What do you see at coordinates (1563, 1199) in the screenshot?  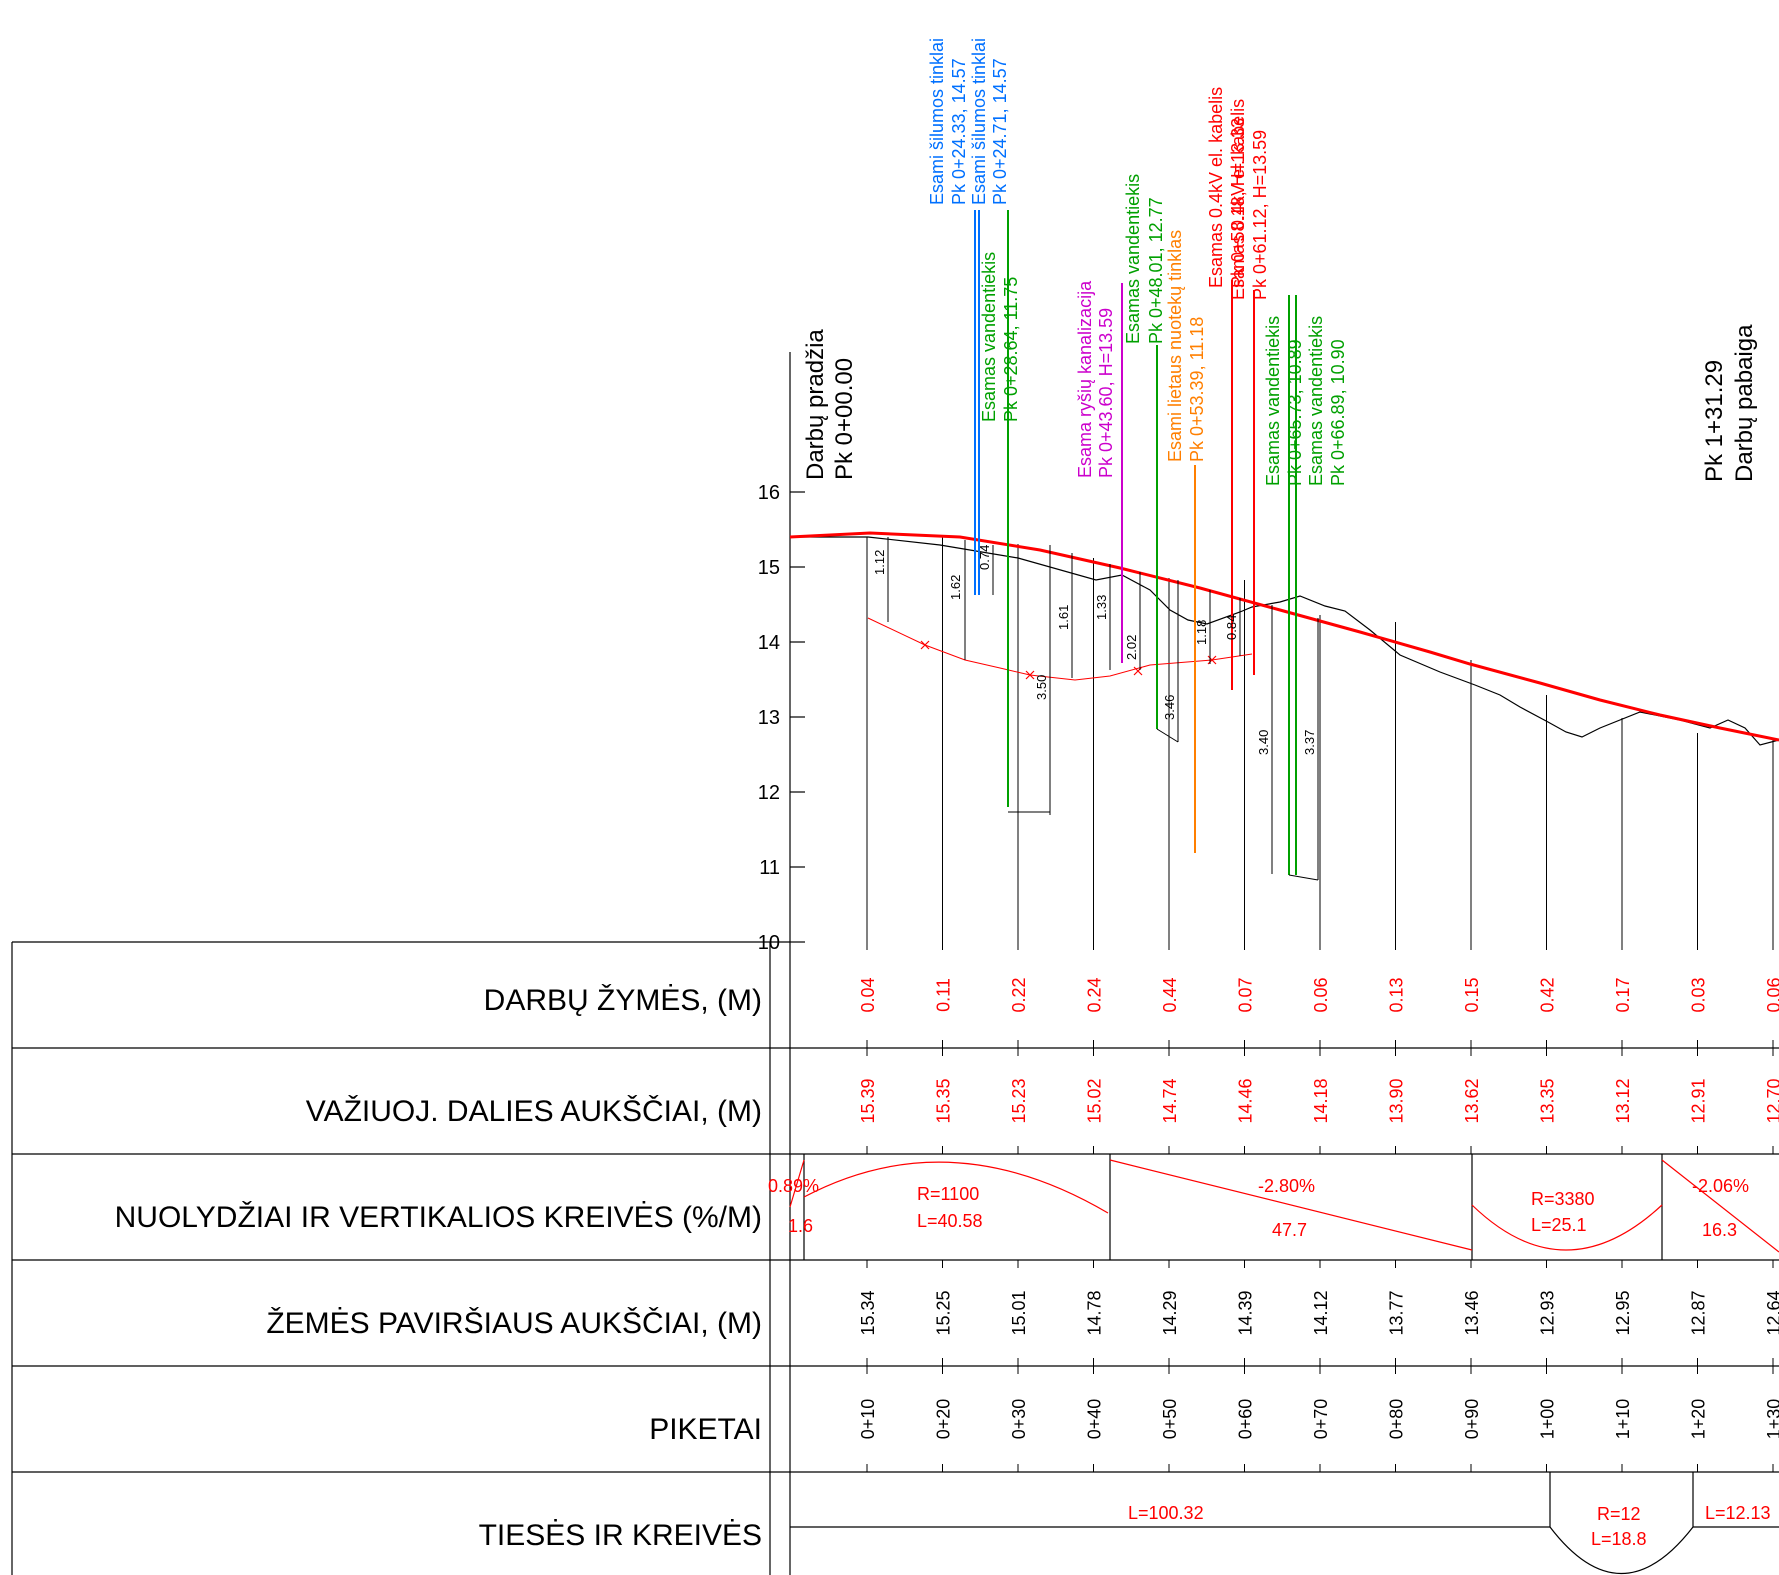 I see `vcurve2-radius: R=3380` at bounding box center [1563, 1199].